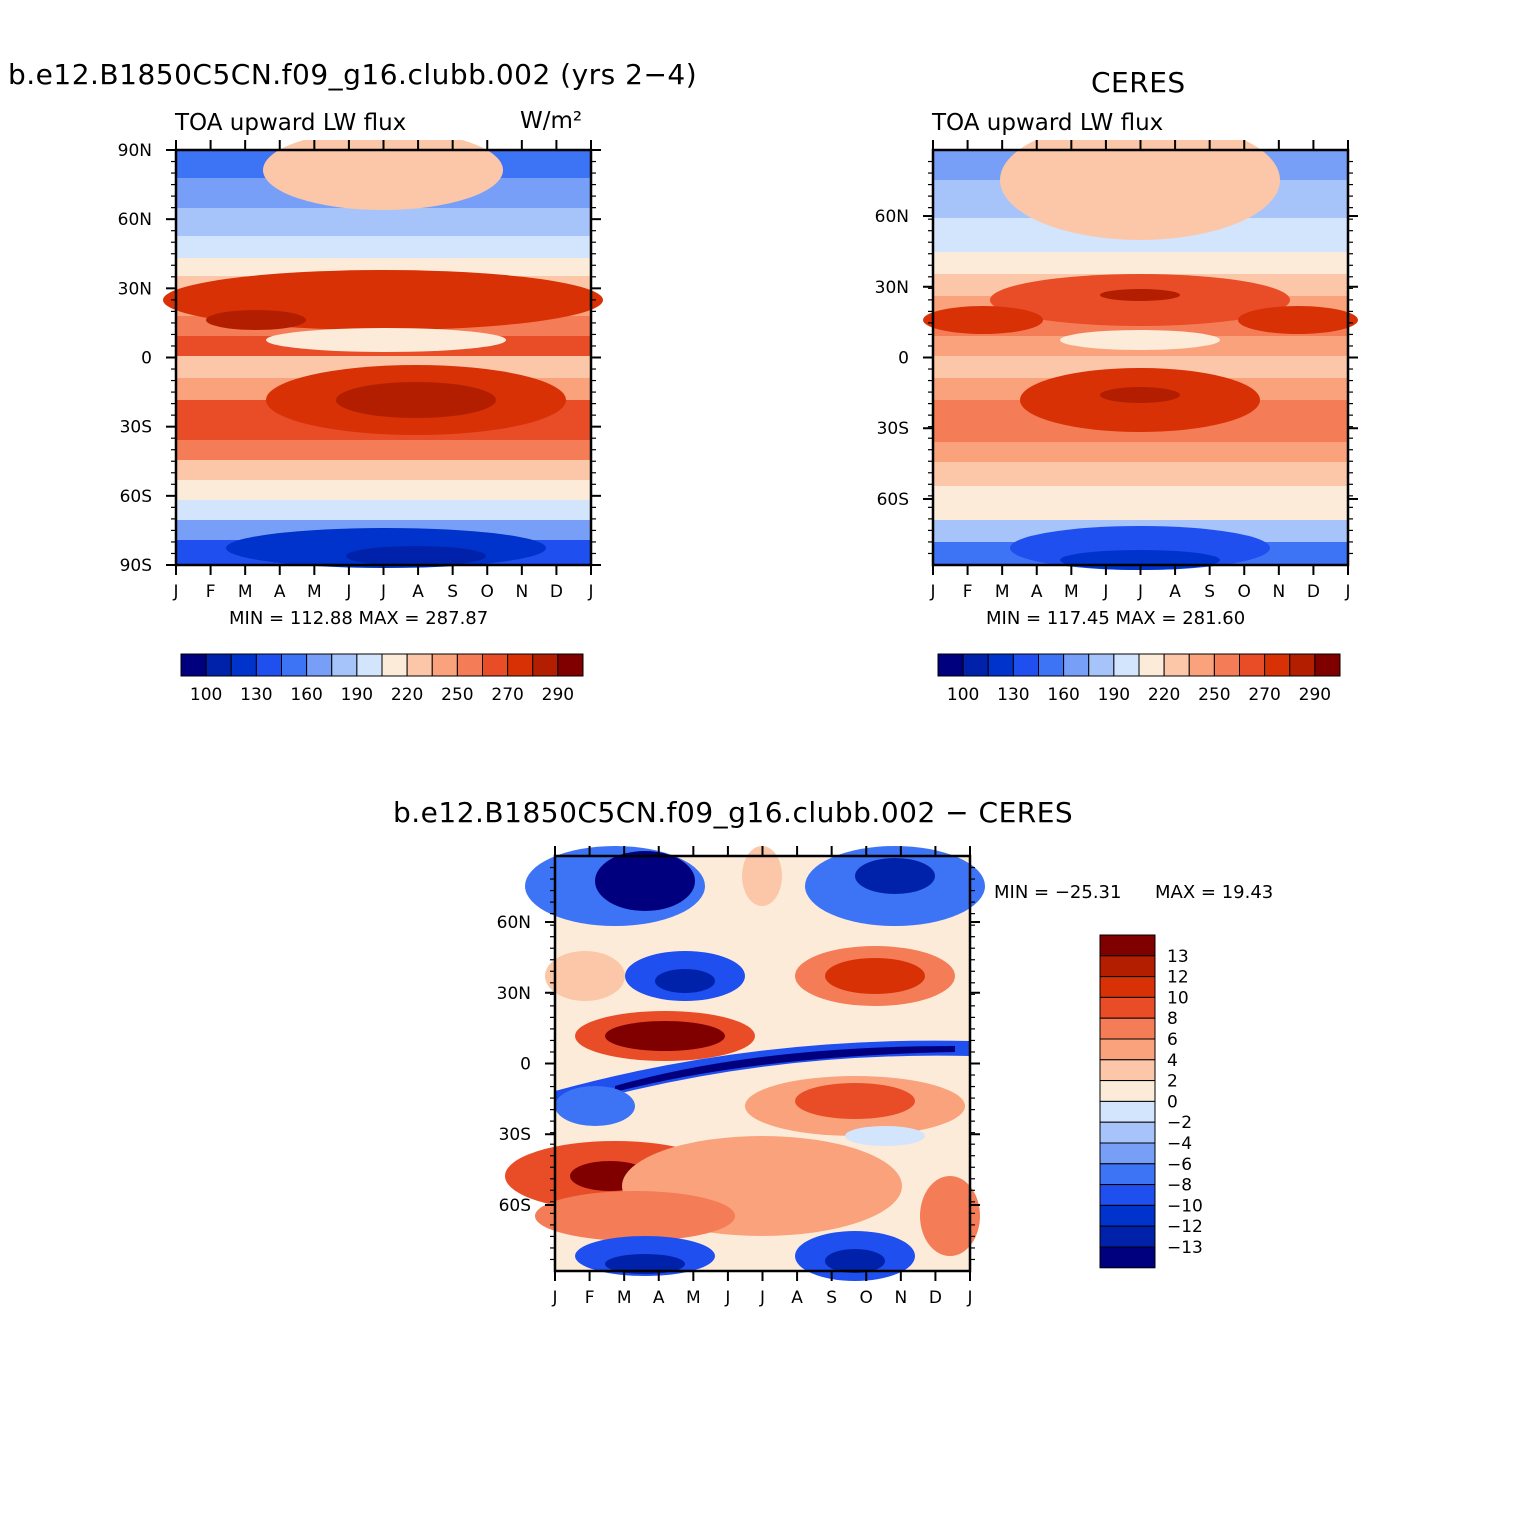 The image size is (1524, 1524). I want to click on panel1-units-label: W/m², so click(551, 121).